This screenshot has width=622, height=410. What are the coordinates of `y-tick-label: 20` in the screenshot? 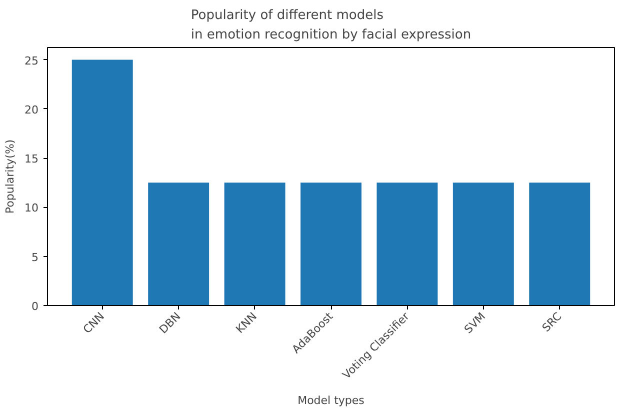 It's located at (31, 109).